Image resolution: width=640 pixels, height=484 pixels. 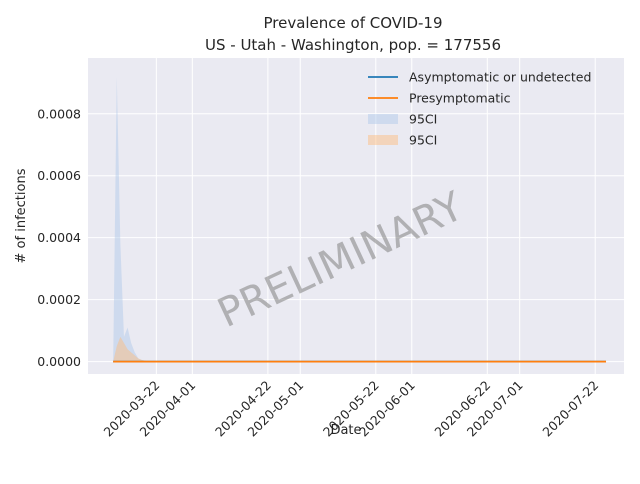 I want to click on chart-title-line1: Prevalence of COVID-19, so click(x=352, y=23).